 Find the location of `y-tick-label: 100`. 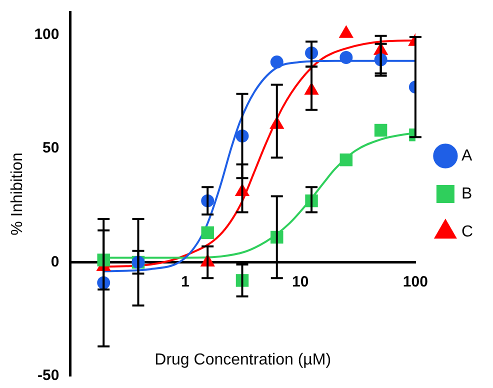

y-tick-label: 100 is located at coordinates (47, 34).